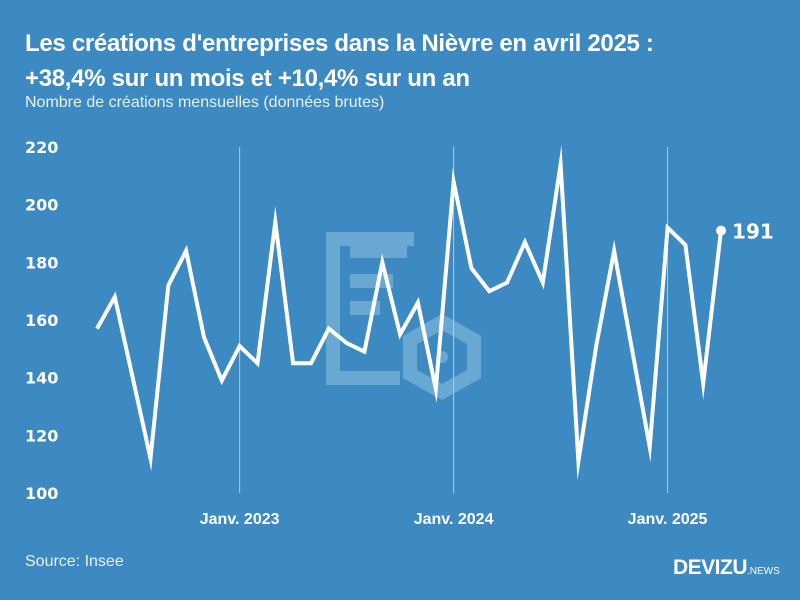  Describe the element at coordinates (668, 519) in the screenshot. I see `x-tick-label: Janv. 2025` at that location.